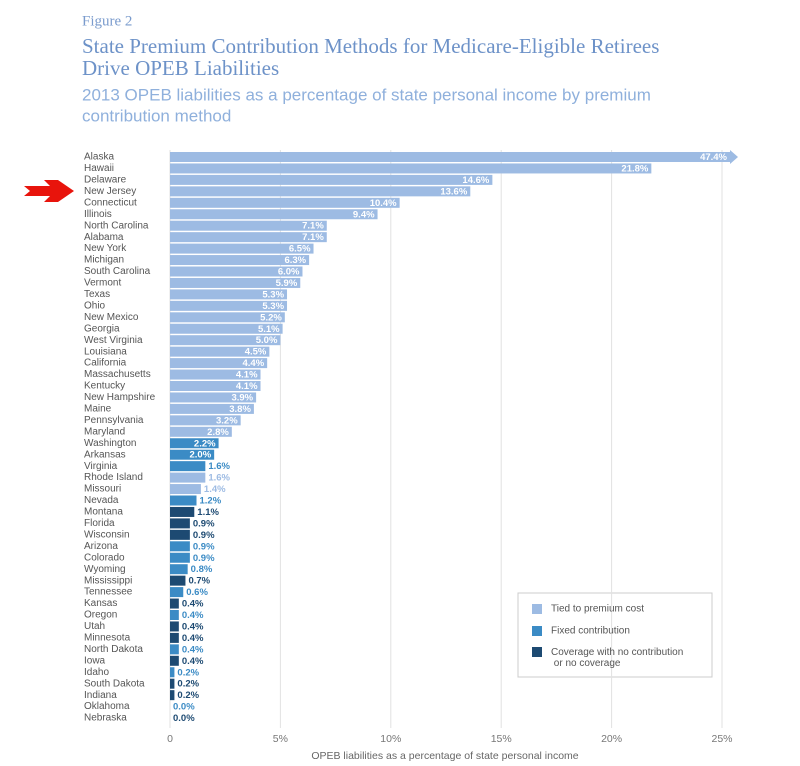 Image resolution: width=800 pixels, height=766 pixels. I want to click on value-label: 5.1%, so click(269, 329).